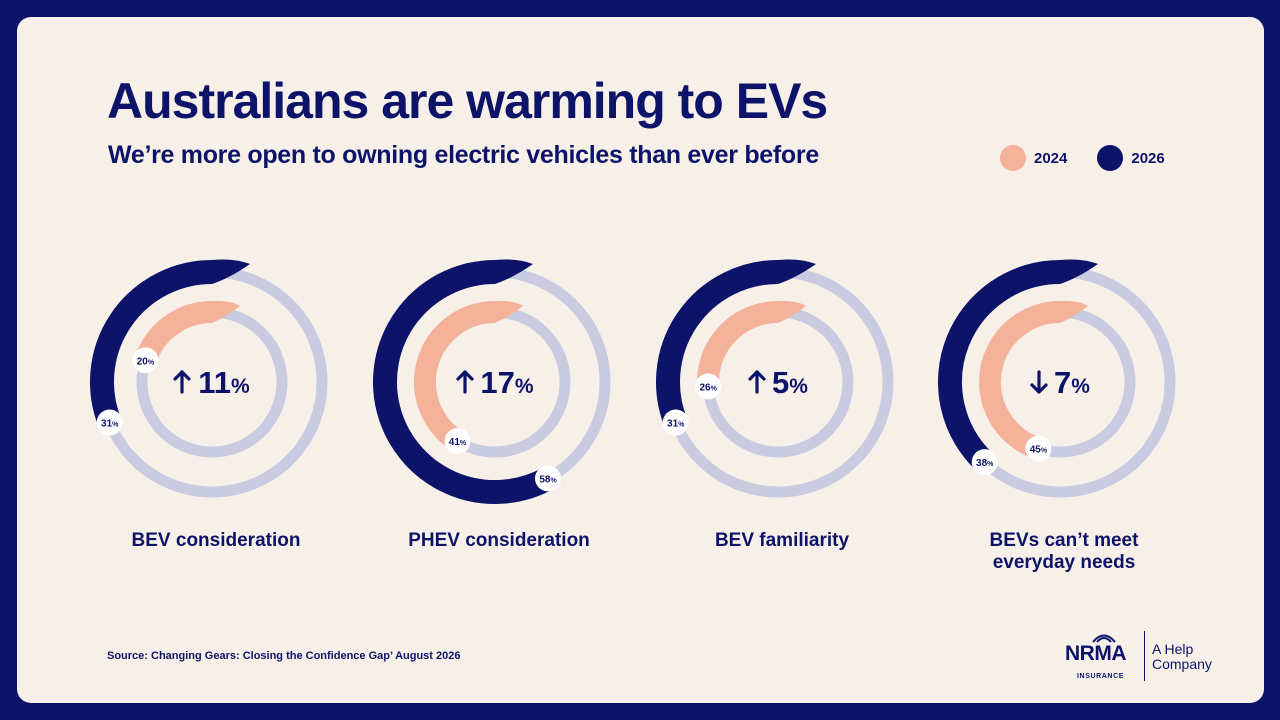  What do you see at coordinates (1148, 158) in the screenshot?
I see `legend-label-2026: 2026` at bounding box center [1148, 158].